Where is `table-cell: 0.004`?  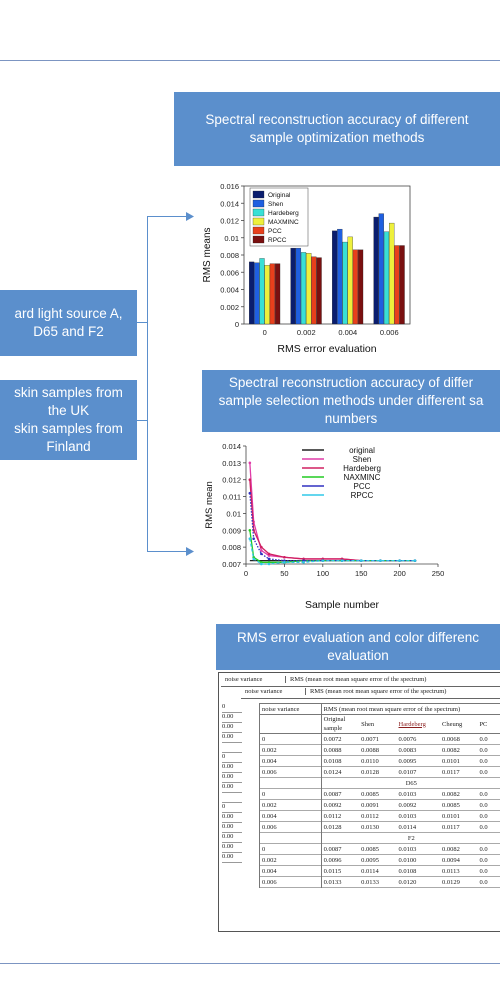
table-cell: 0.004 is located at coordinates (269, 871).